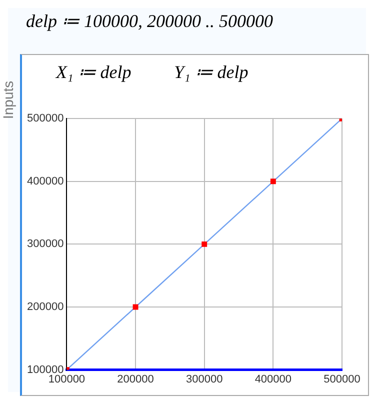 The image size is (374, 400). I want to click on y-tick-label: 200000, so click(45, 307).